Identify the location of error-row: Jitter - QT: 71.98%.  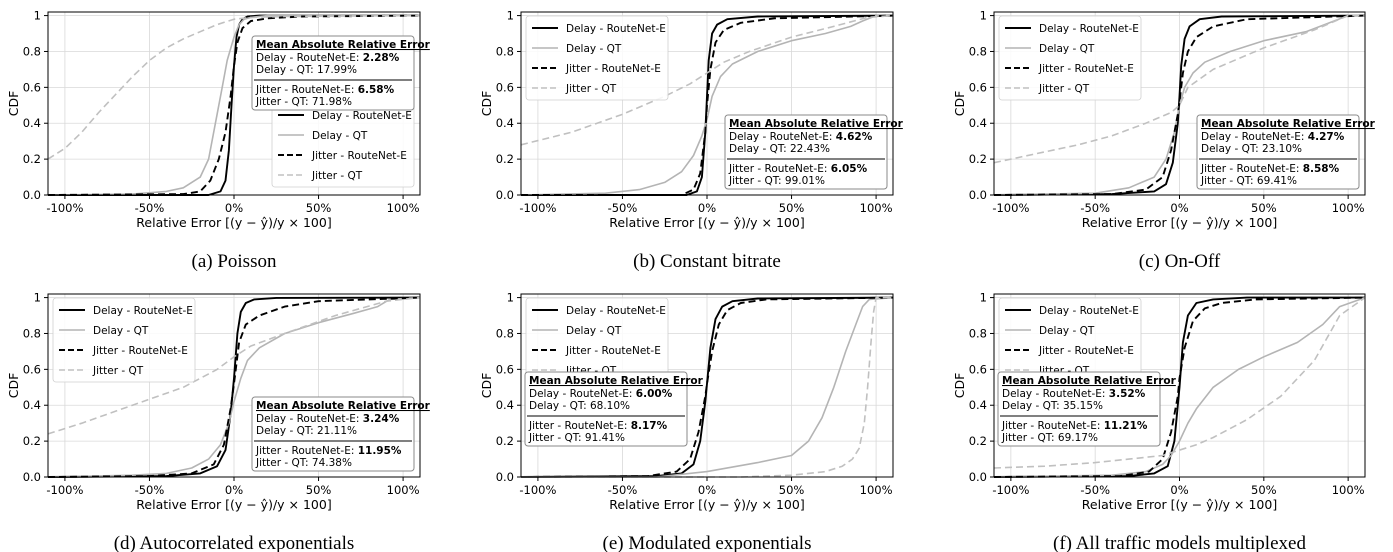
(303, 102).